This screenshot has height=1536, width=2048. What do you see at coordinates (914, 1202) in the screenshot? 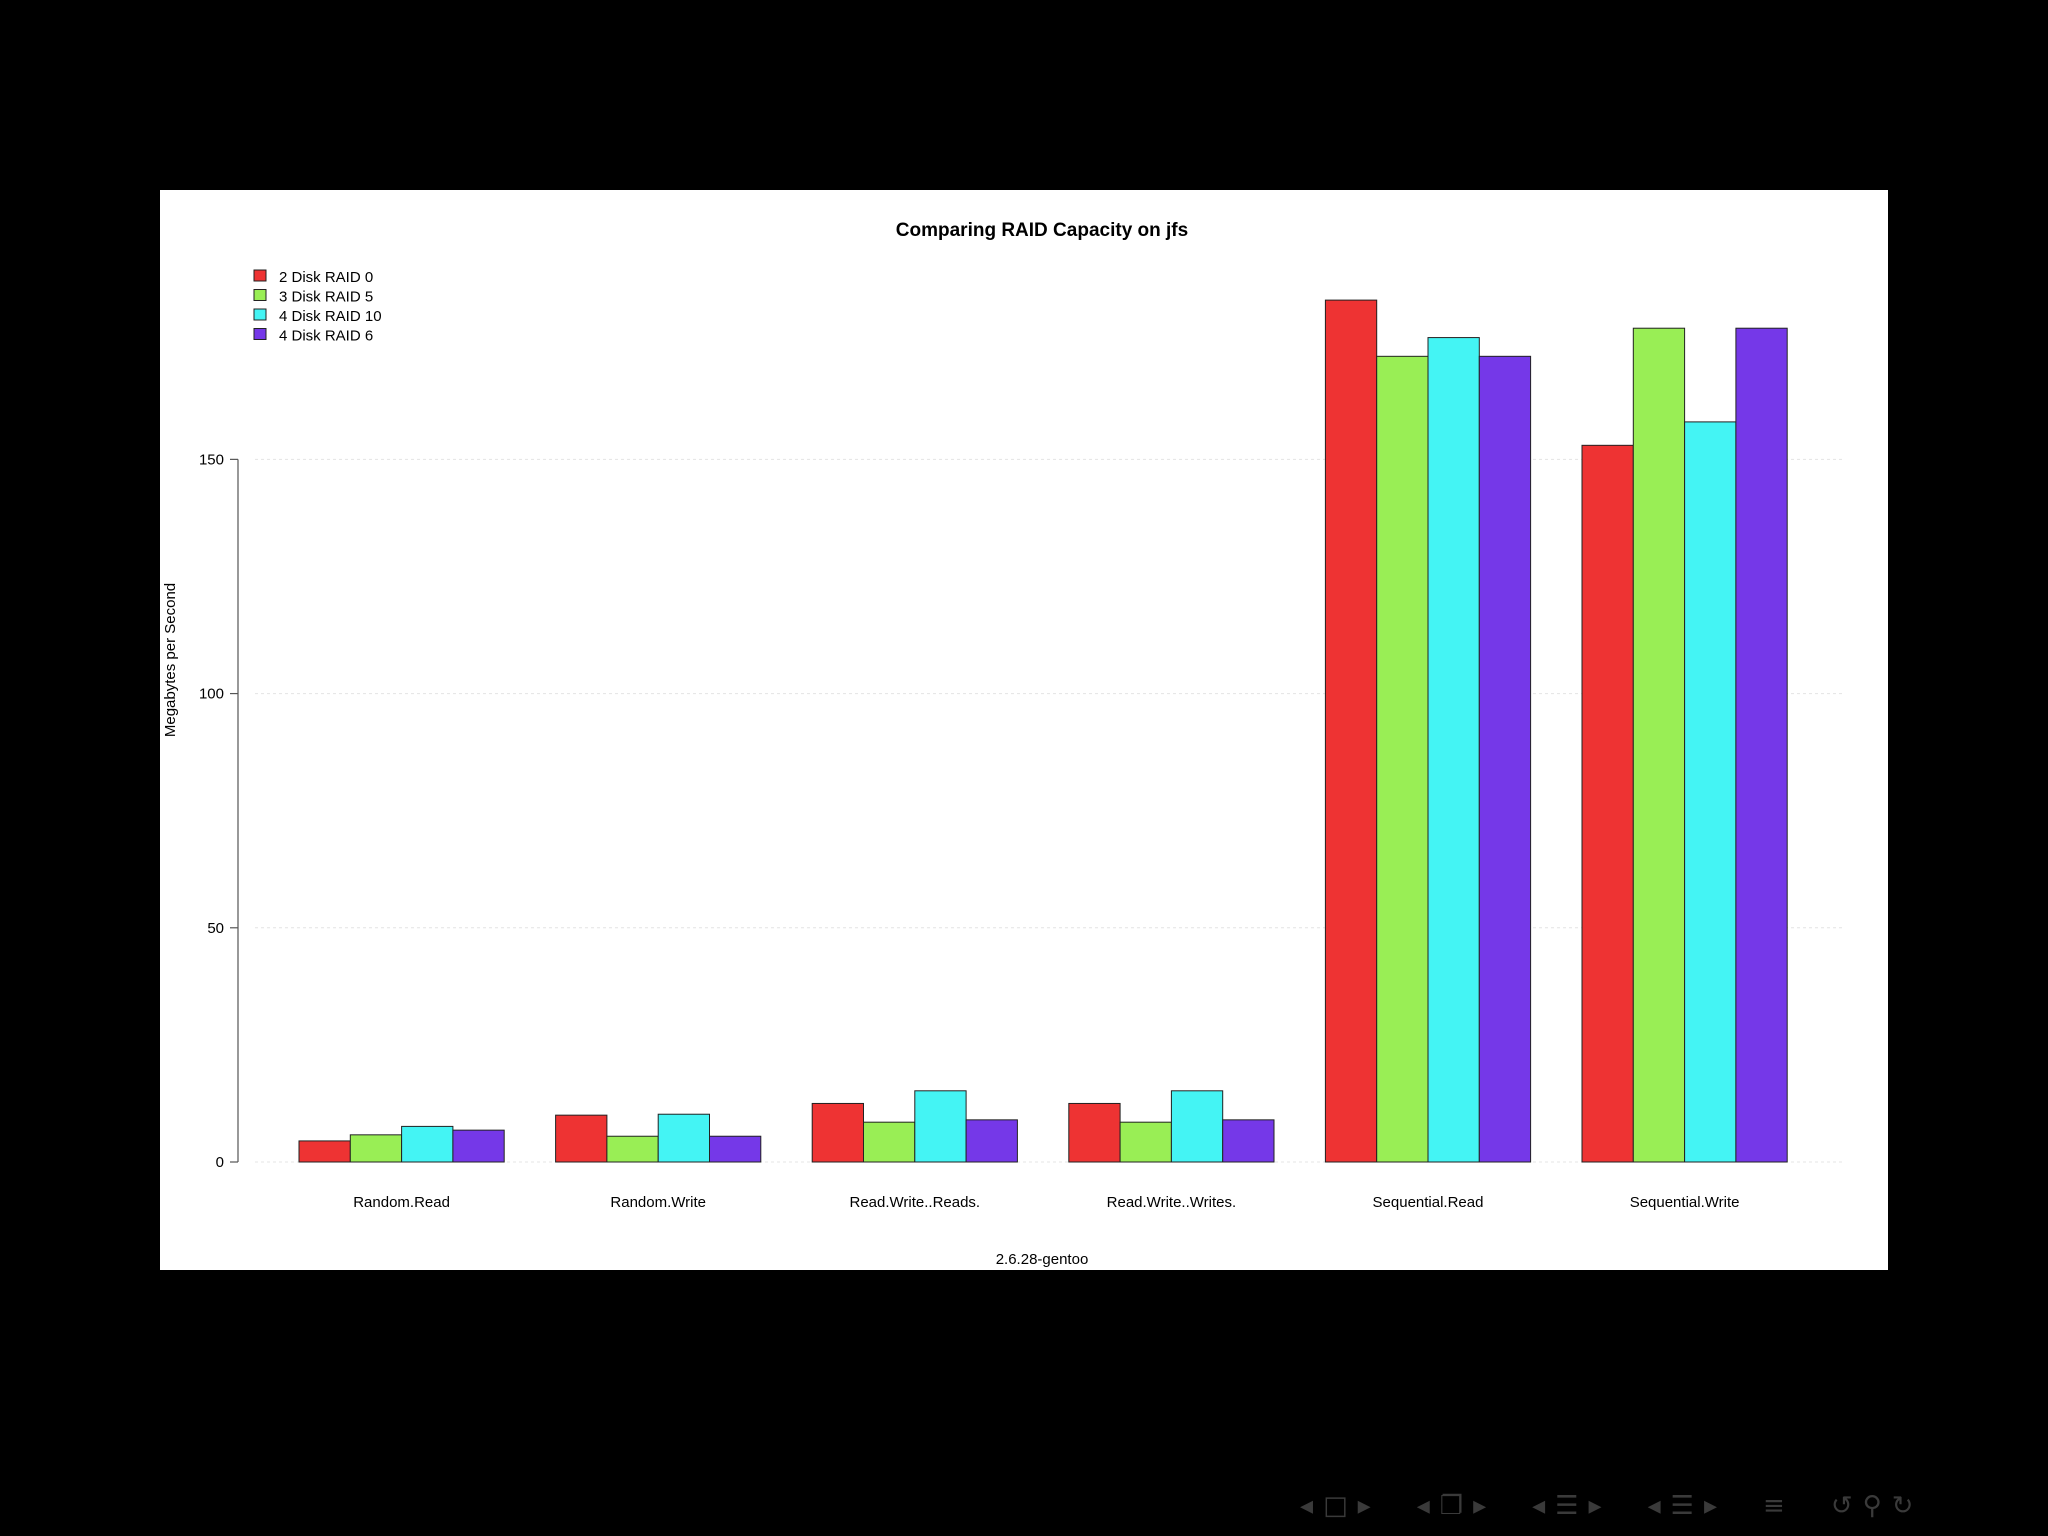
I see `x-tick-label: Read.Write..Reads.` at bounding box center [914, 1202].